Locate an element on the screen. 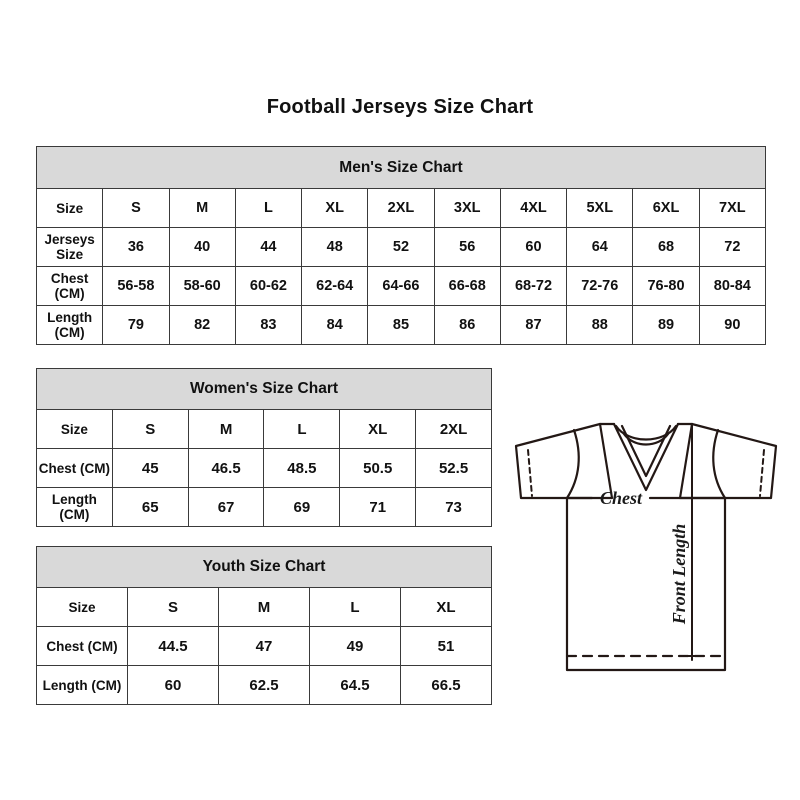 This screenshot has height=800, width=800. womens-chest-xl: 50.5 is located at coordinates (378, 468).